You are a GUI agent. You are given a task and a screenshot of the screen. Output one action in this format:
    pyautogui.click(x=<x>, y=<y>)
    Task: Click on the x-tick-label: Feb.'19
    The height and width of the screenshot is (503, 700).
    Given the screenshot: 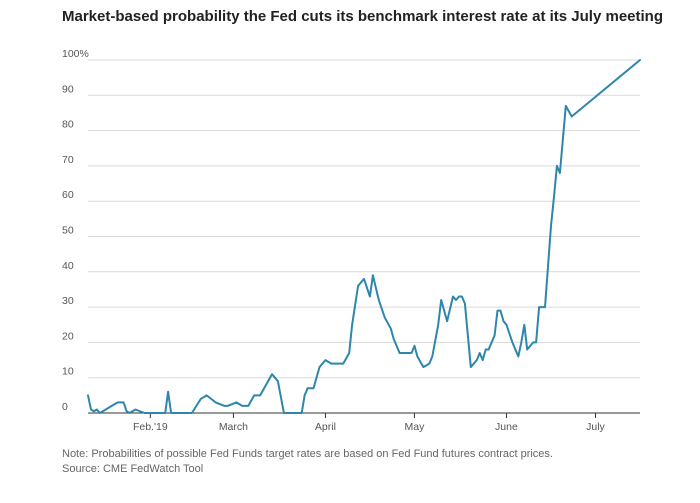 What is the action you would take?
    pyautogui.click(x=150, y=427)
    